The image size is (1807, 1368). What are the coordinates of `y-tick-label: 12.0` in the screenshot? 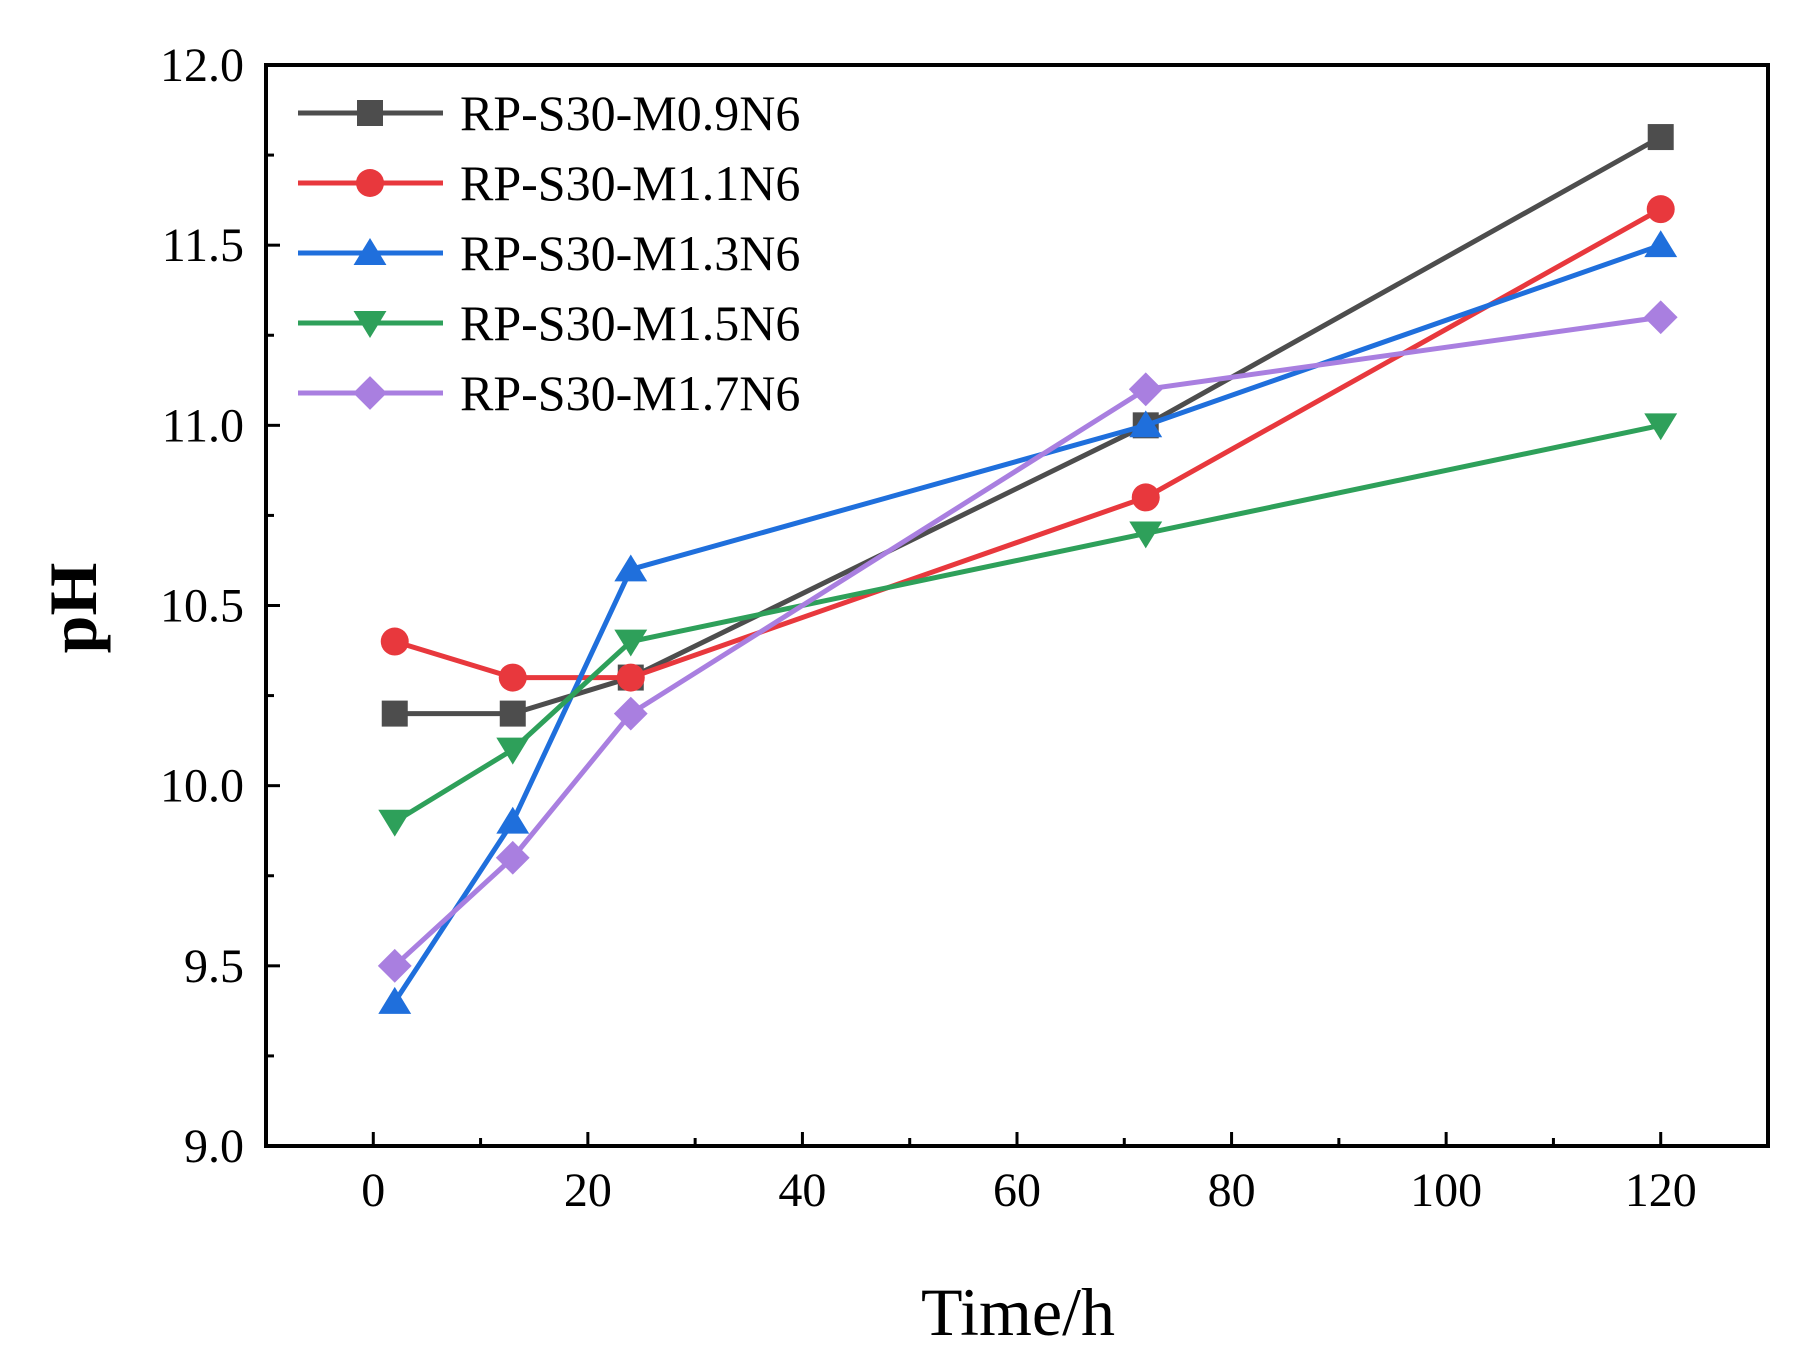 It's located at (202, 65).